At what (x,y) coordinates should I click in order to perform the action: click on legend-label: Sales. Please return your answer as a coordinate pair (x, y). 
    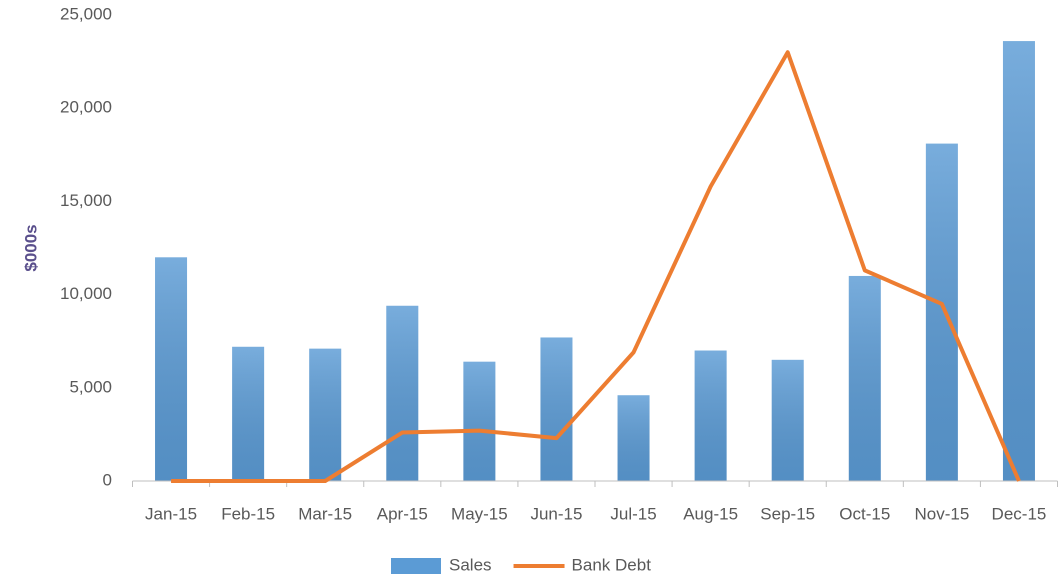
    Looking at the image, I should click on (470, 564).